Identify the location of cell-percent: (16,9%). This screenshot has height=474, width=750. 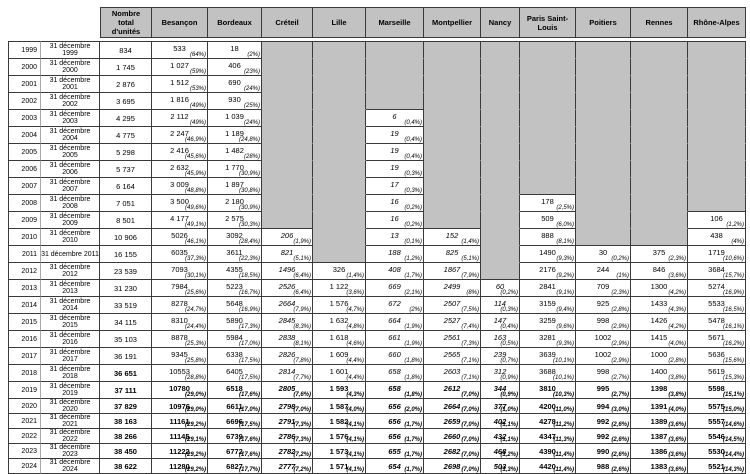
(249, 309).